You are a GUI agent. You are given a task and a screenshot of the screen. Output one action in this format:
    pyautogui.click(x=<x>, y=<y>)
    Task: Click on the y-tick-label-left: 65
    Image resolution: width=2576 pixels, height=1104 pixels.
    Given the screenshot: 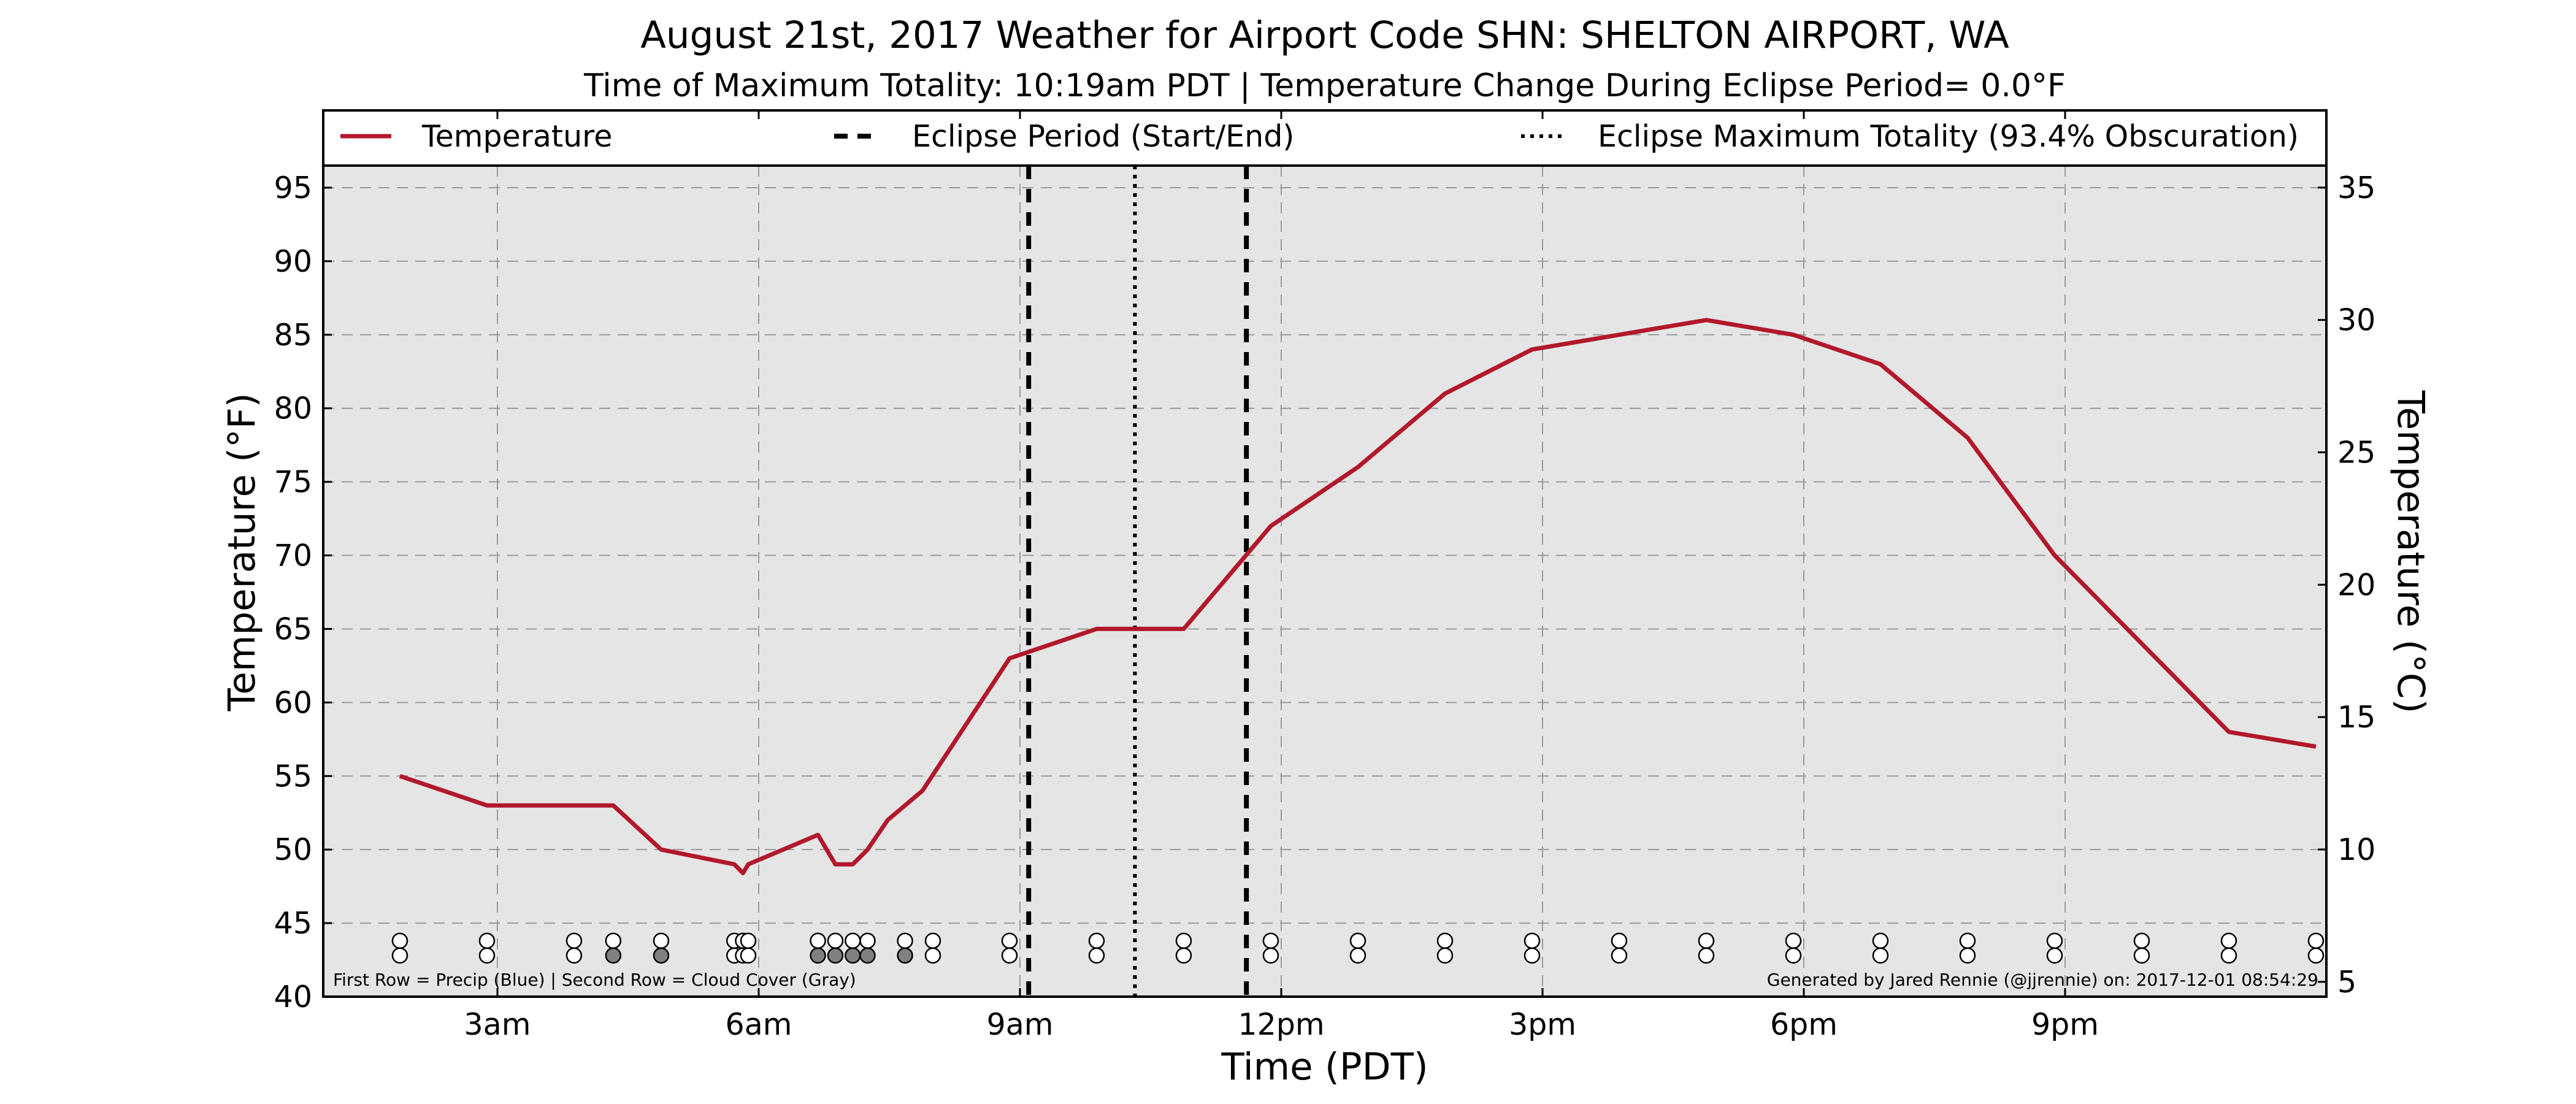 What is the action you would take?
    pyautogui.click(x=293, y=628)
    